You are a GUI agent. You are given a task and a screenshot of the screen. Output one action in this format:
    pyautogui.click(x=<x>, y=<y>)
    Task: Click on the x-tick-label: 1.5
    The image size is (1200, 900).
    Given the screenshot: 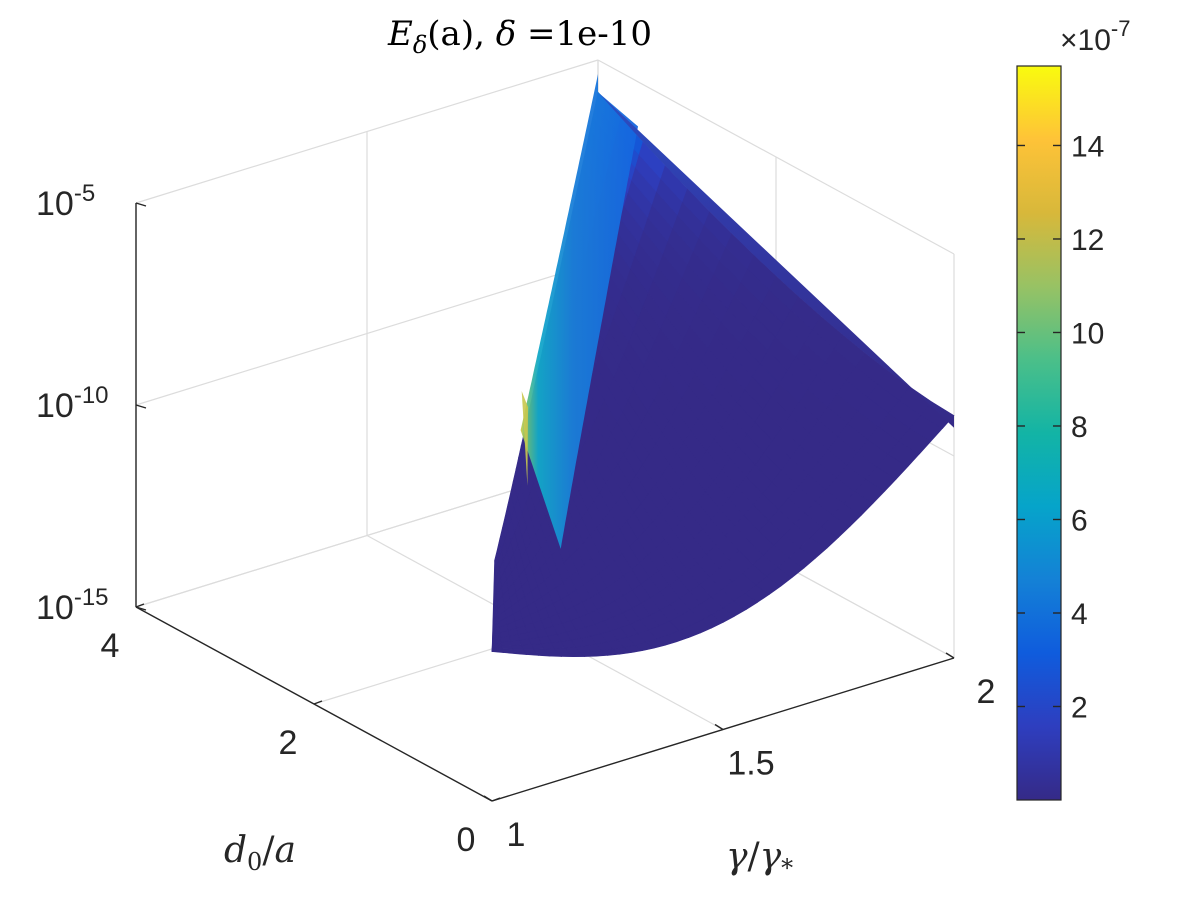 What is the action you would take?
    pyautogui.click(x=750, y=764)
    